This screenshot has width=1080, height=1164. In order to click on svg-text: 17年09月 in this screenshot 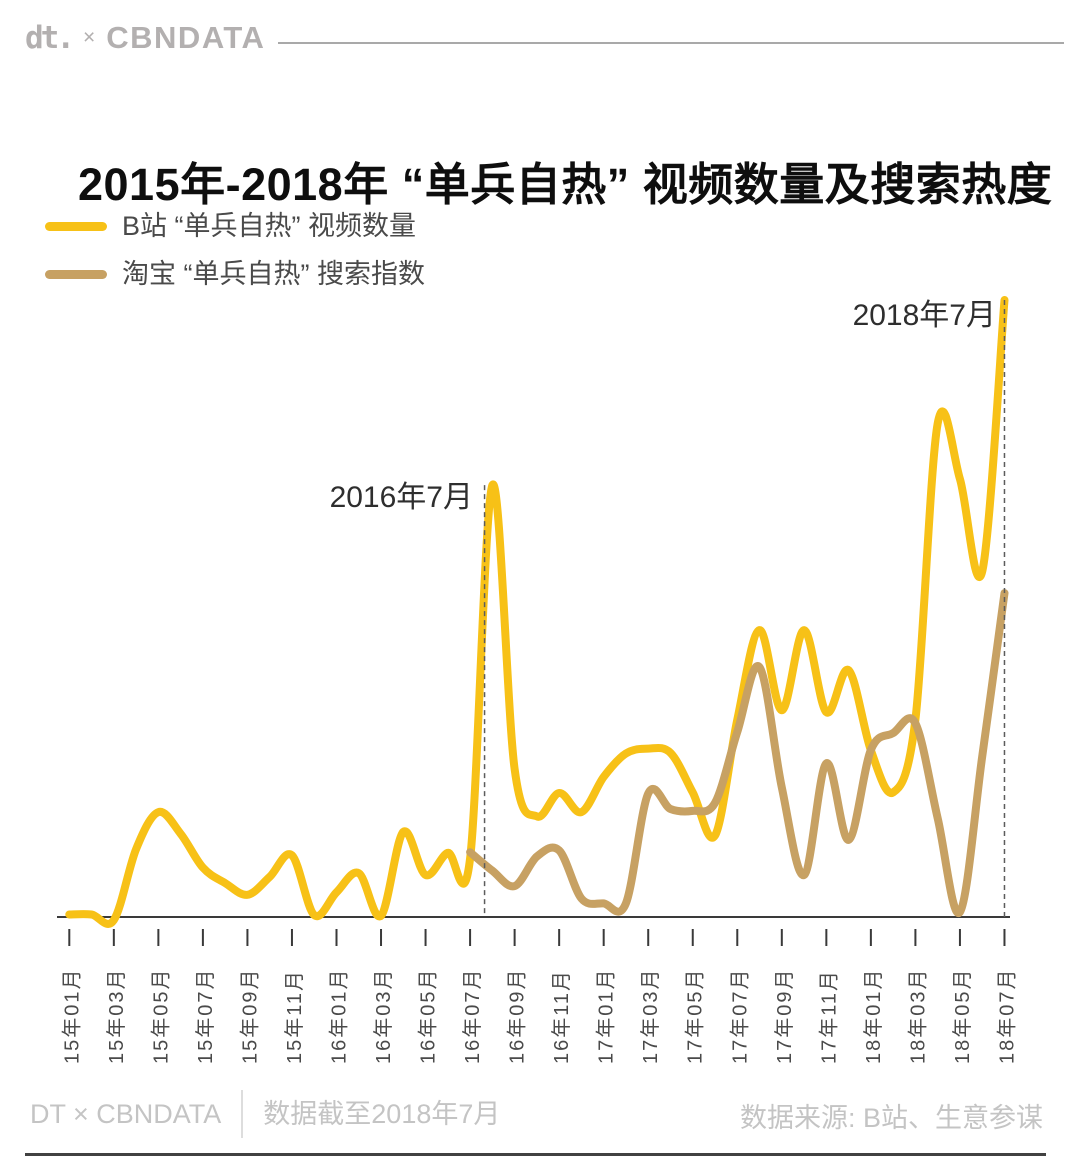, I will do `click(784, 1016)`.